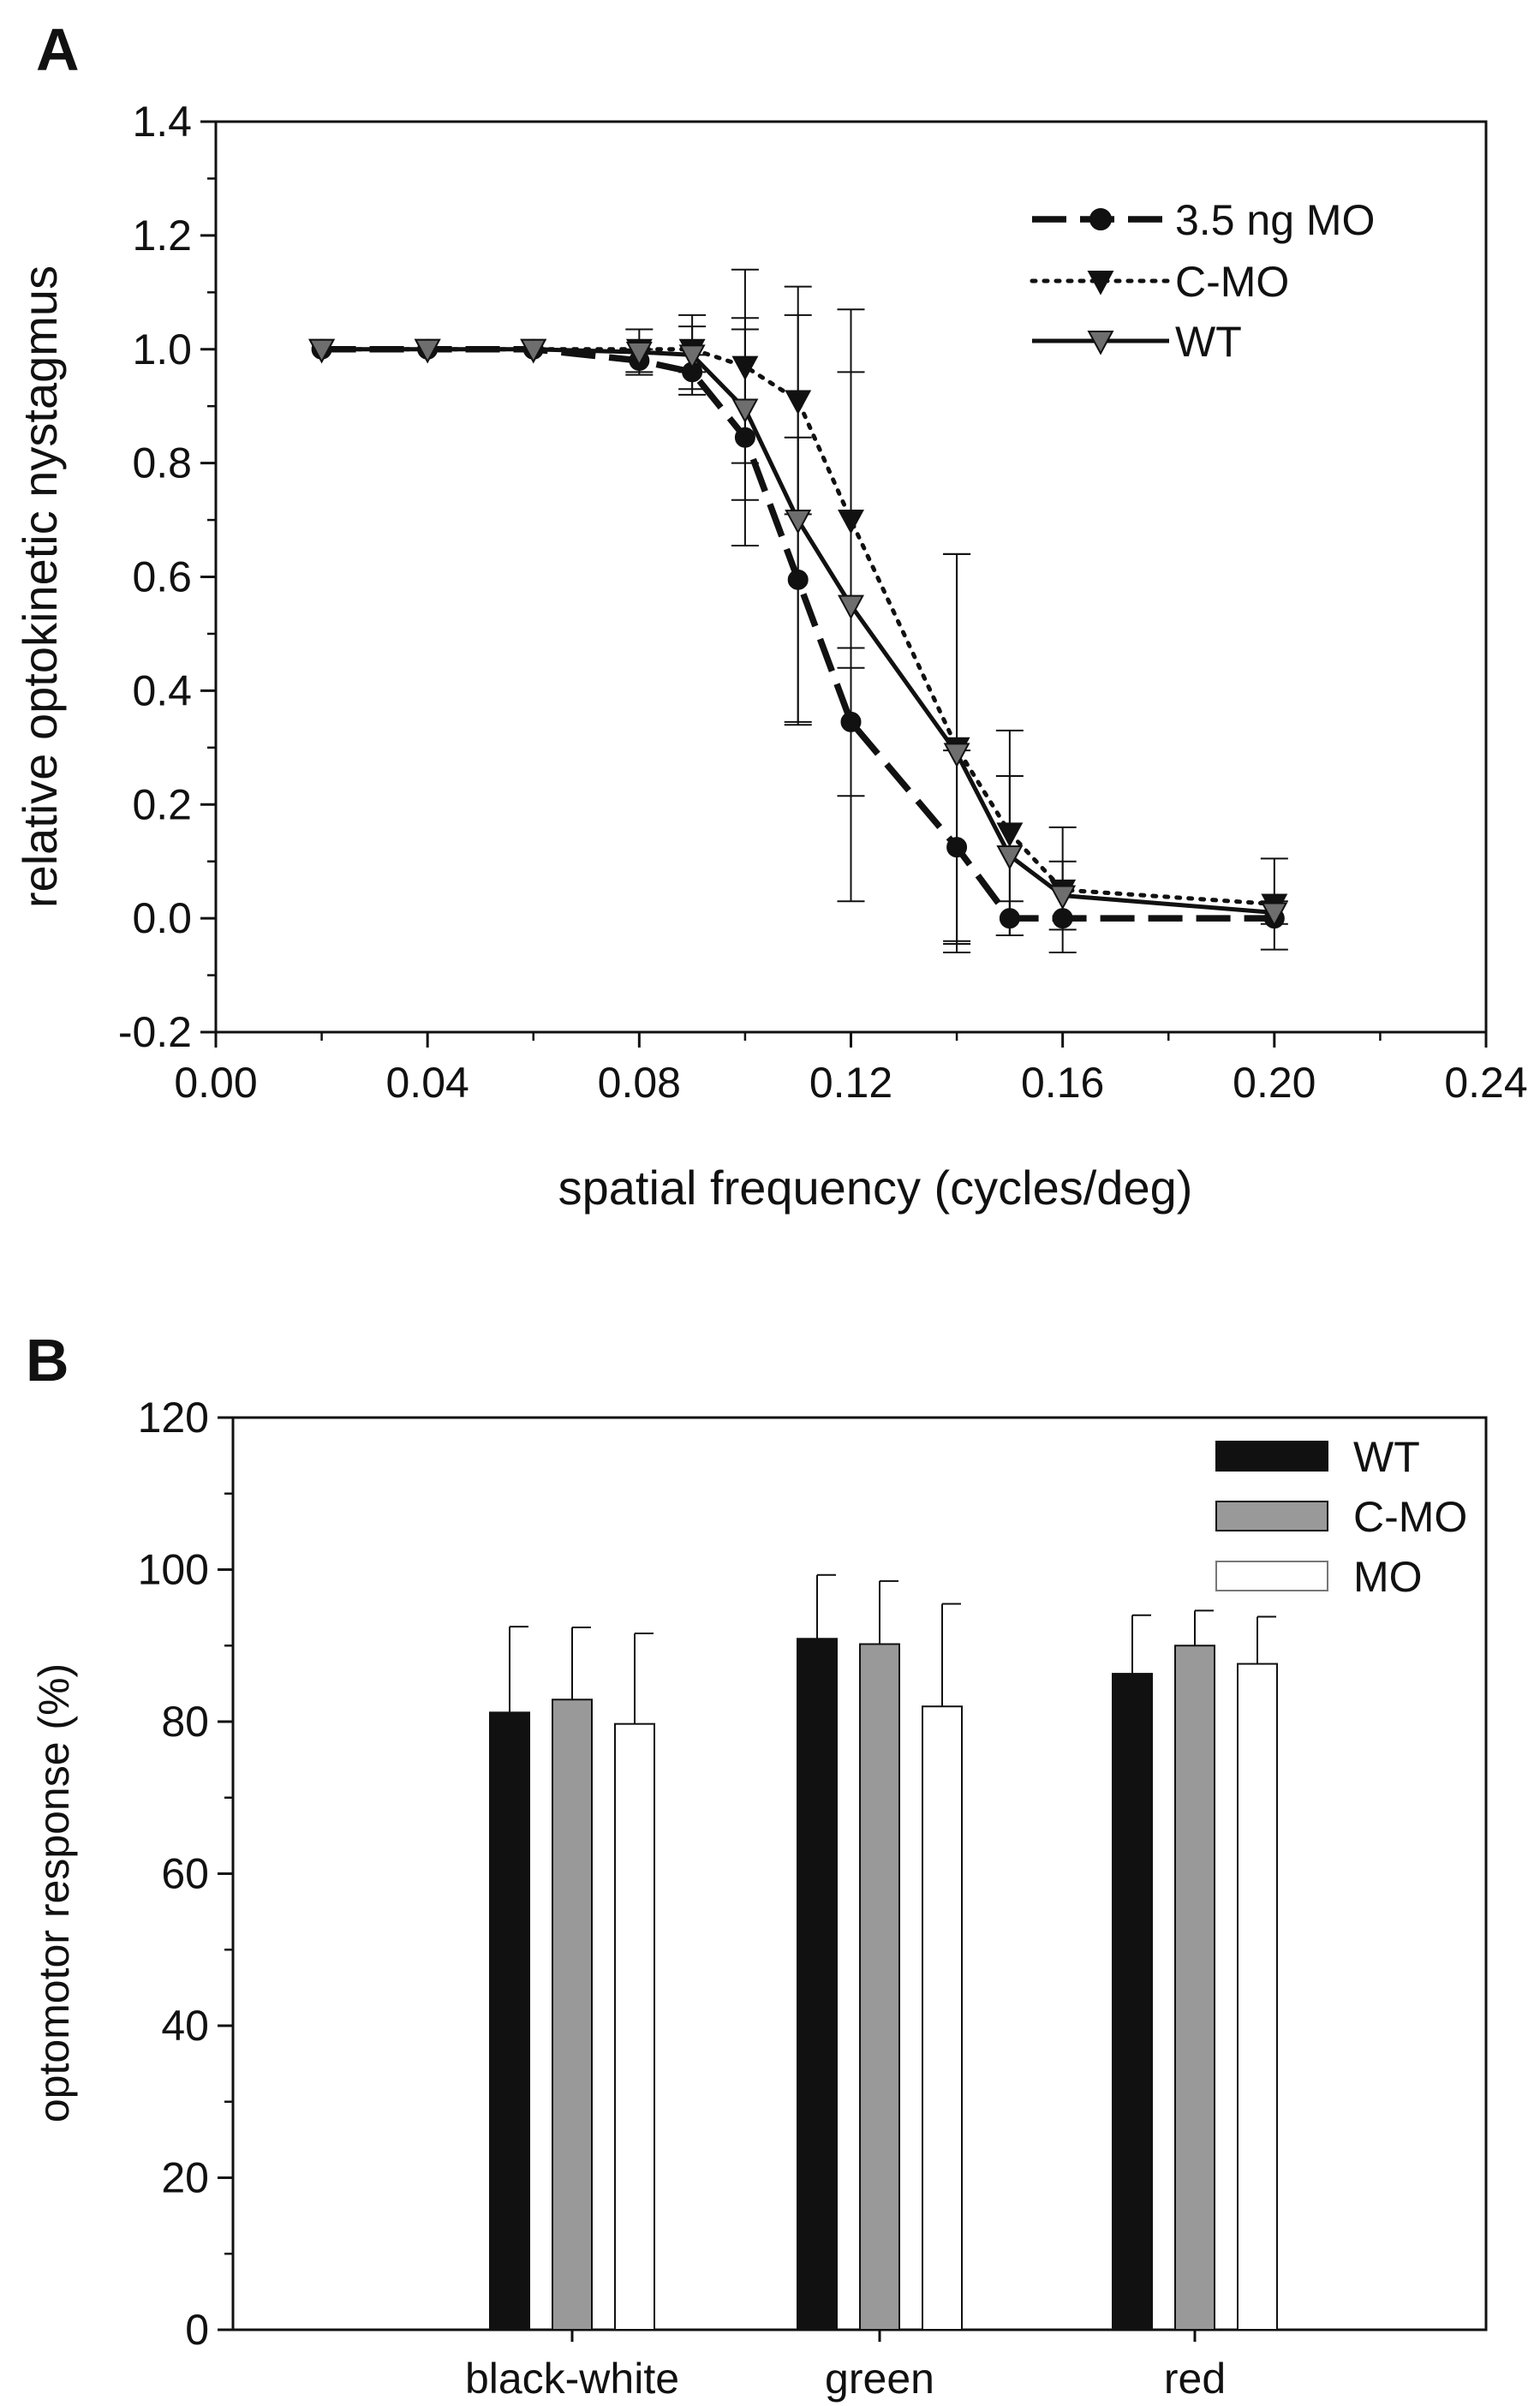  What do you see at coordinates (162, 577) in the screenshot?
I see `panel-a-ytick-label: 0.6` at bounding box center [162, 577].